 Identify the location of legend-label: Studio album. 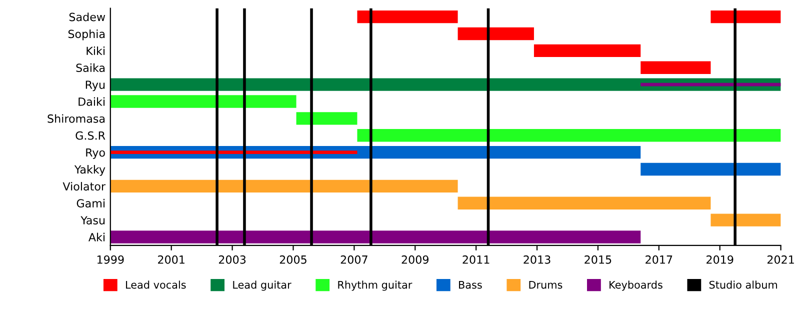
(743, 284).